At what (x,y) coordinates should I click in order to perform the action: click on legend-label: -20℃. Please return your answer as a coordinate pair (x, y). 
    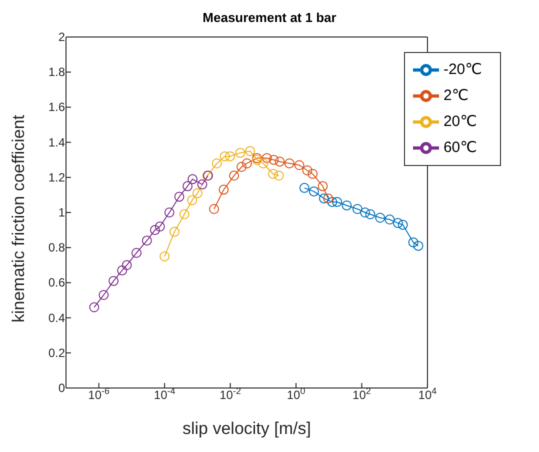
    Looking at the image, I should click on (462, 69).